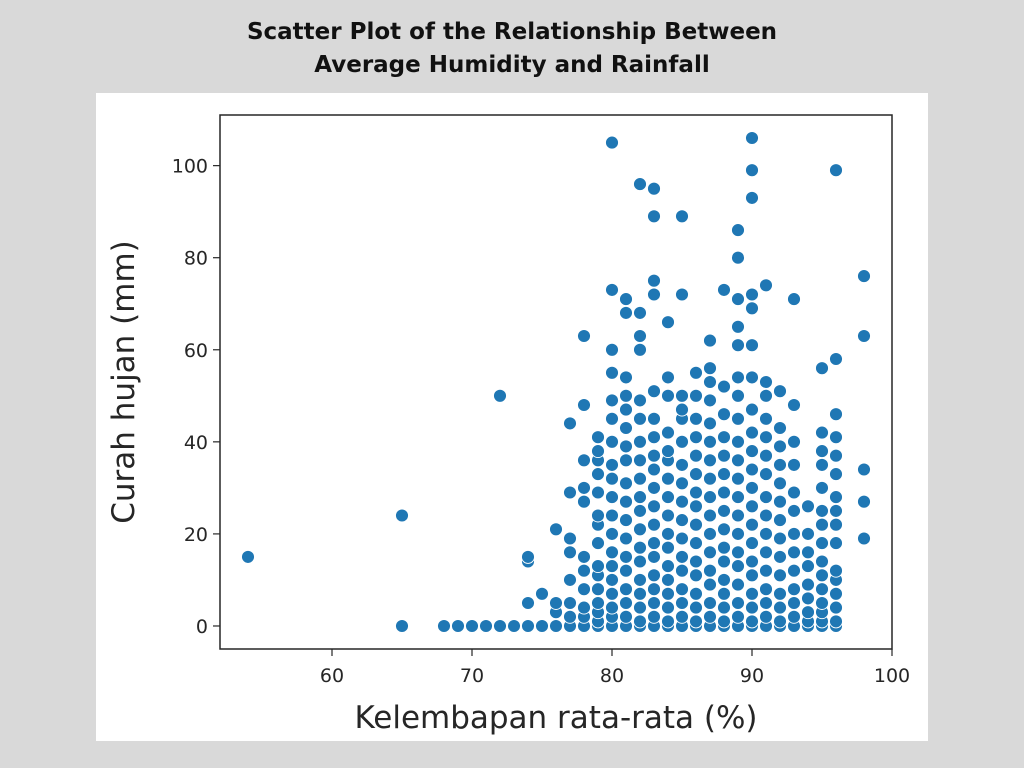  Describe the element at coordinates (202, 627) in the screenshot. I see `y-tick-label: 0` at that location.